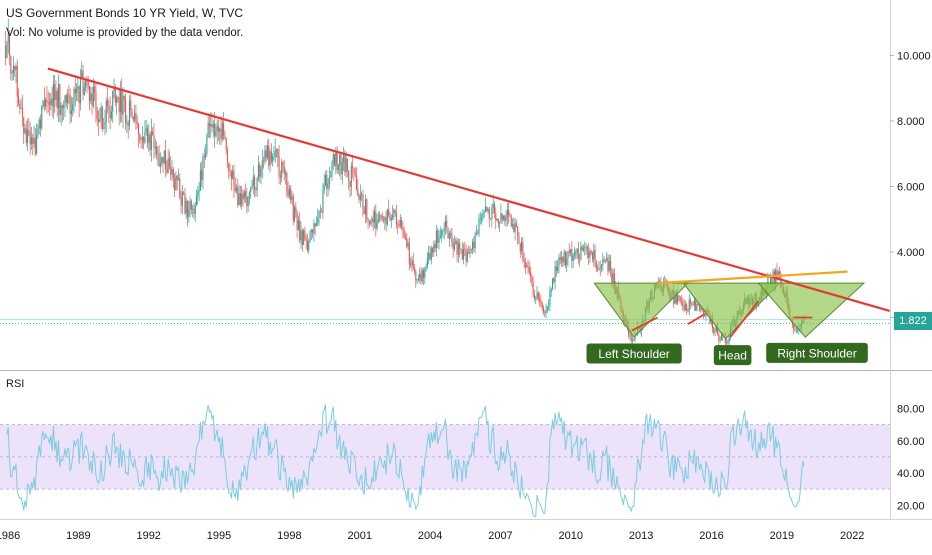 The width and height of the screenshot is (932, 555). Describe the element at coordinates (911, 474) in the screenshot. I see `rsi-axis-tick-label: 40.00` at that location.